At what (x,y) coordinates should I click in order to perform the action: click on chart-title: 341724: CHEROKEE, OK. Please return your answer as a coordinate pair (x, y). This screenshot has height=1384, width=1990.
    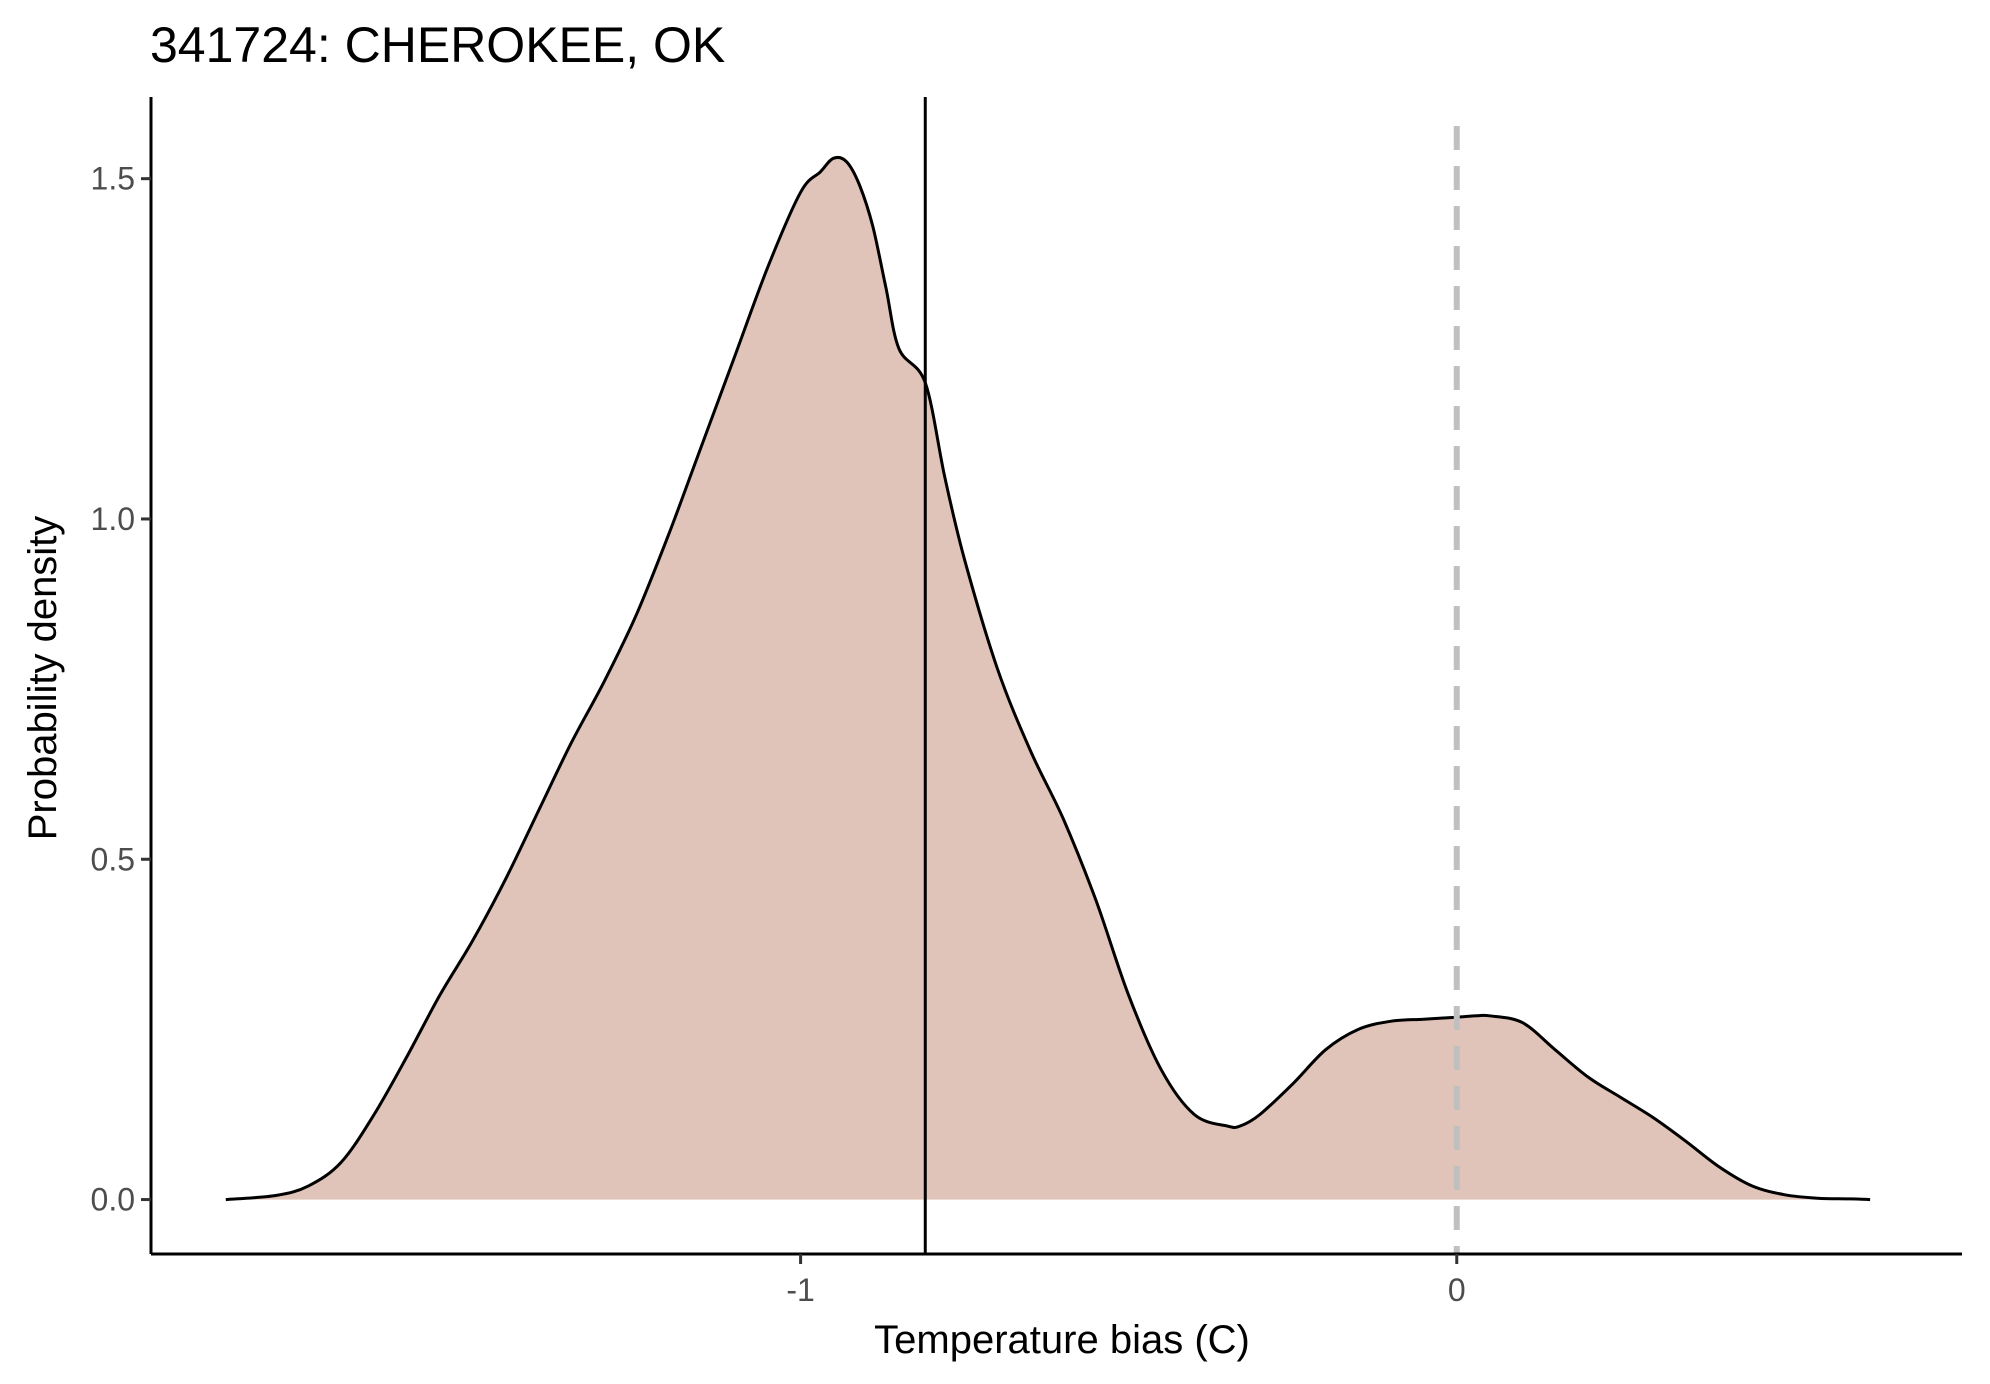
    Looking at the image, I should click on (437, 45).